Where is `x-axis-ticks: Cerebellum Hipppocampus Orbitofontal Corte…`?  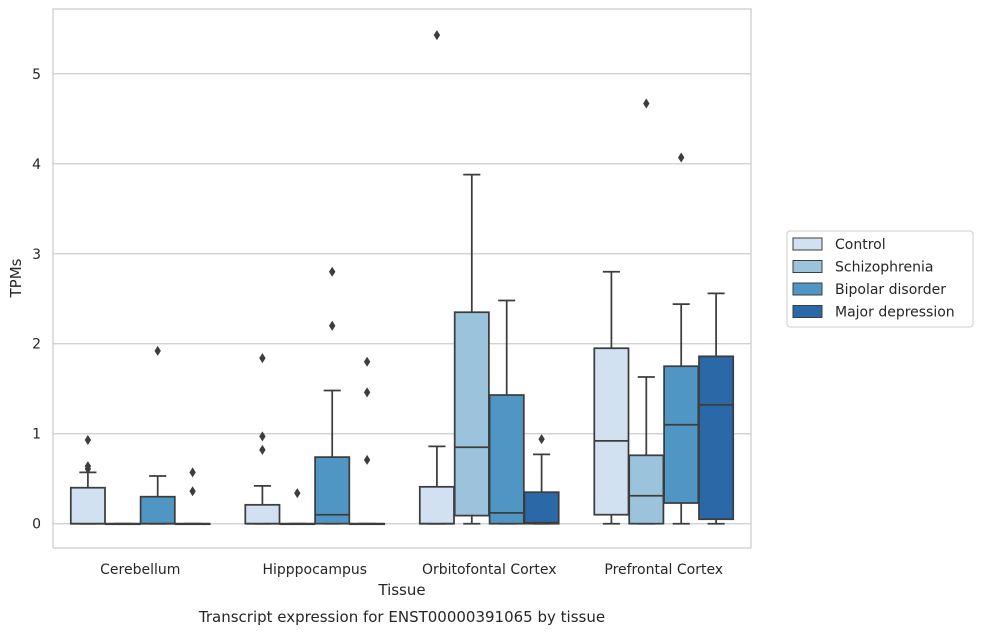 x-axis-ticks: Cerebellum Hipppocampus Orbitofontal Corte… is located at coordinates (411, 570).